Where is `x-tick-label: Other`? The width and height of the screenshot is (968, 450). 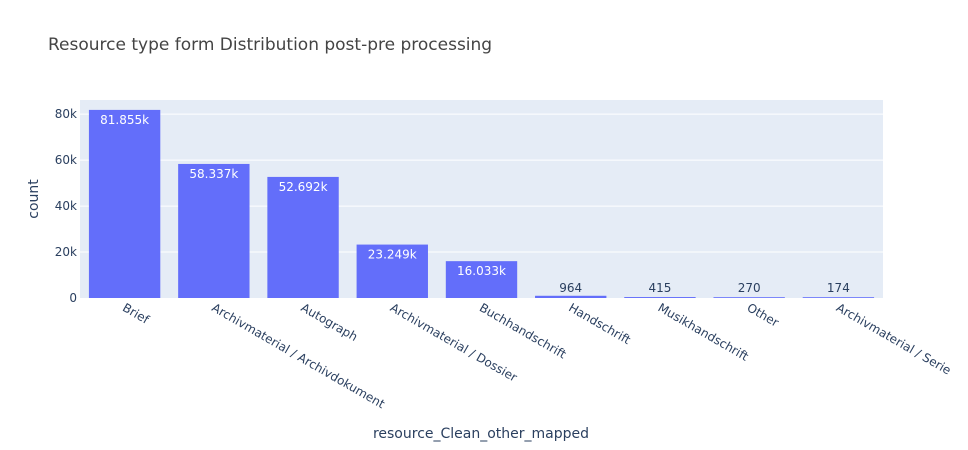
x-tick-label: Other is located at coordinates (763, 314).